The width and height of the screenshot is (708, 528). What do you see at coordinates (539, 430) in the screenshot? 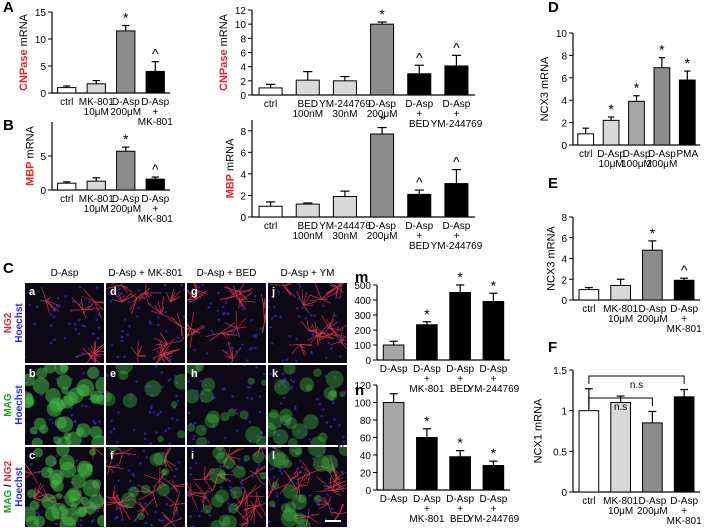
I see `y-axis-label: NCX1 mRNA` at bounding box center [539, 430].